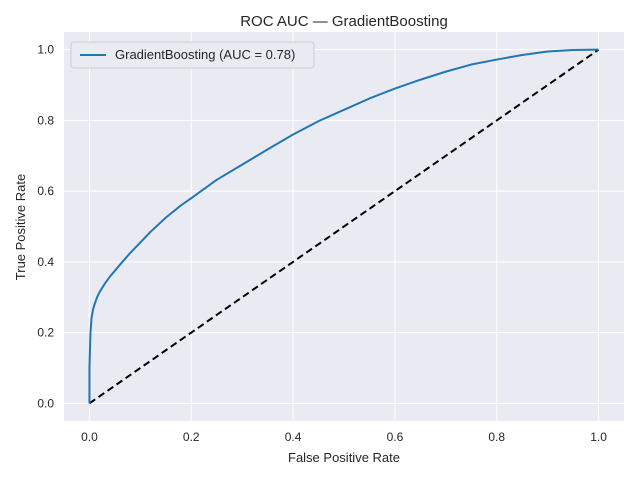  I want to click on legend: GradientBoosting (AUC = 0.78), so click(192, 55).